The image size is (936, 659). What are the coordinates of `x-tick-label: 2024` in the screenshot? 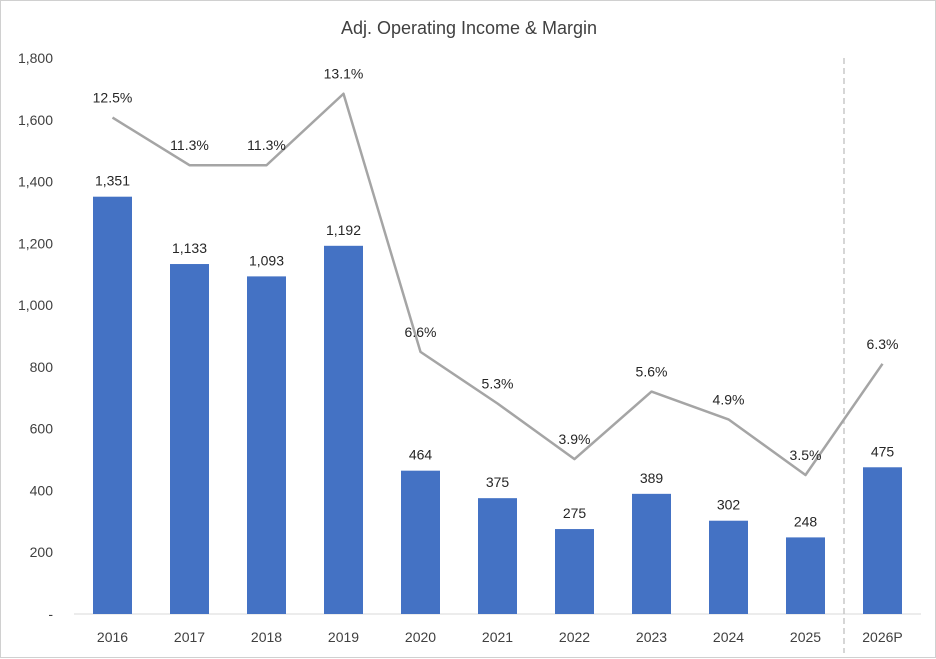 It's located at (728, 637).